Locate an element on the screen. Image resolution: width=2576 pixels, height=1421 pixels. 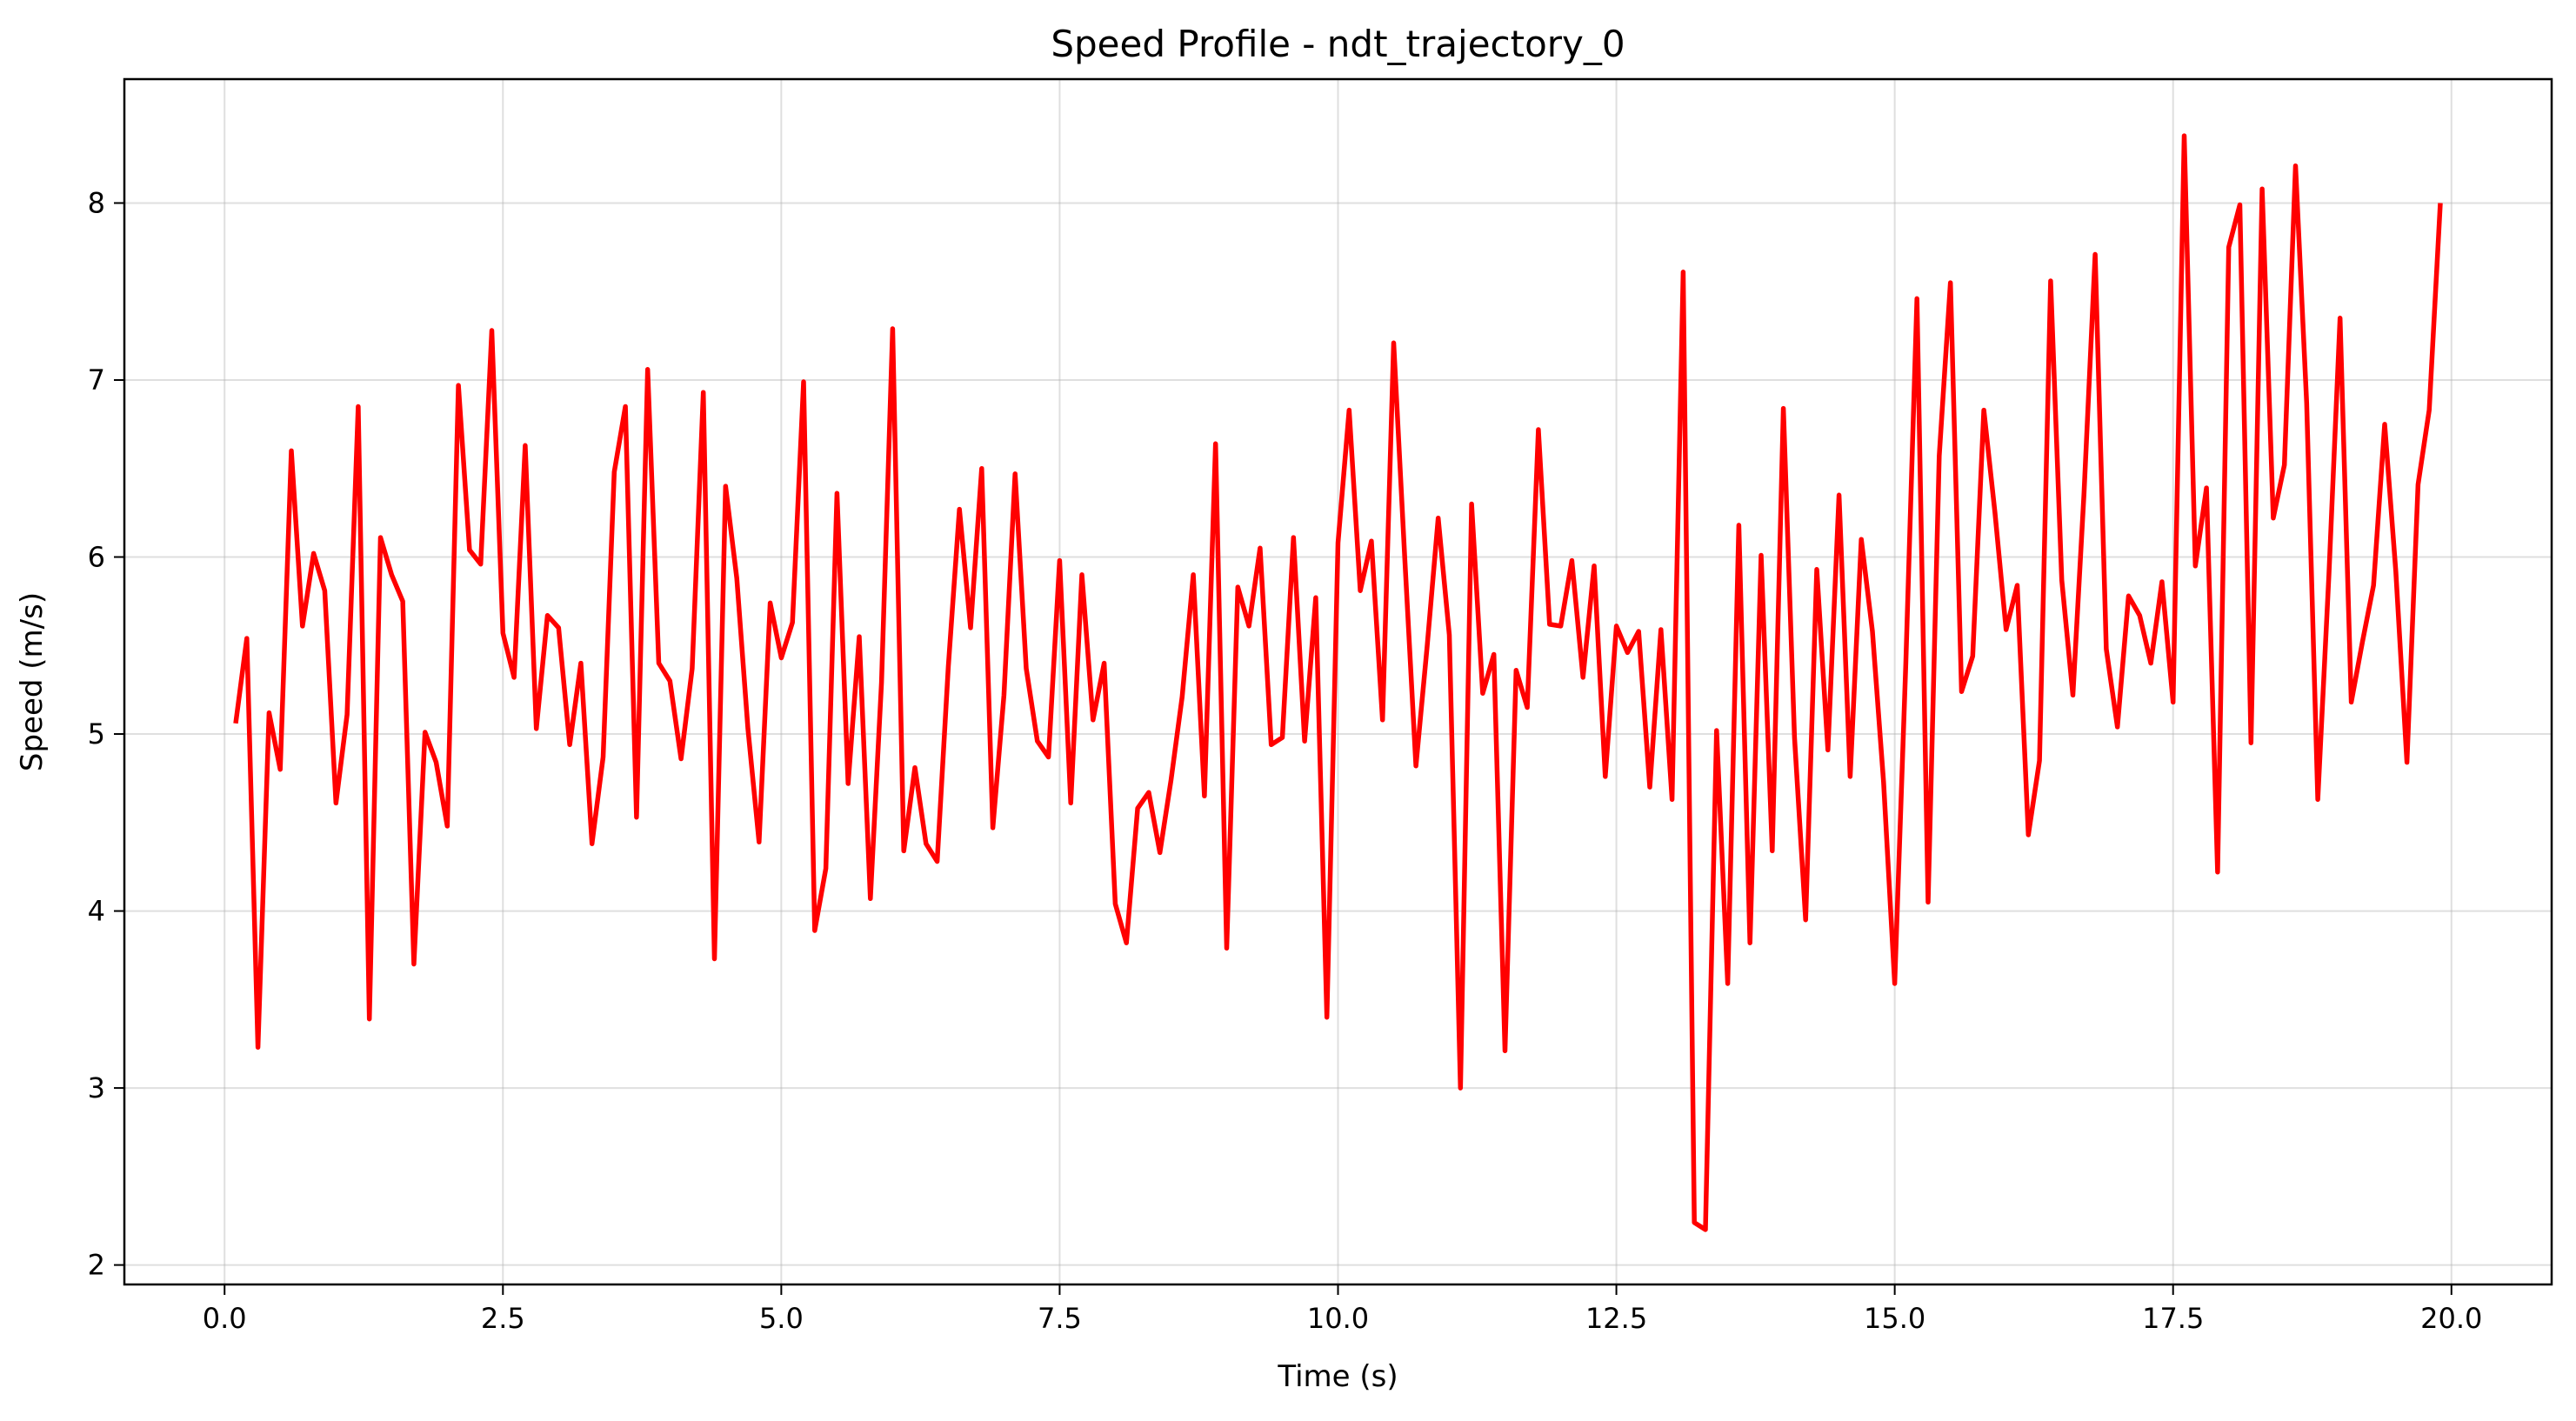
y-axis-ticks: 2 3 4 5 6 7 8 is located at coordinates (106, 734).